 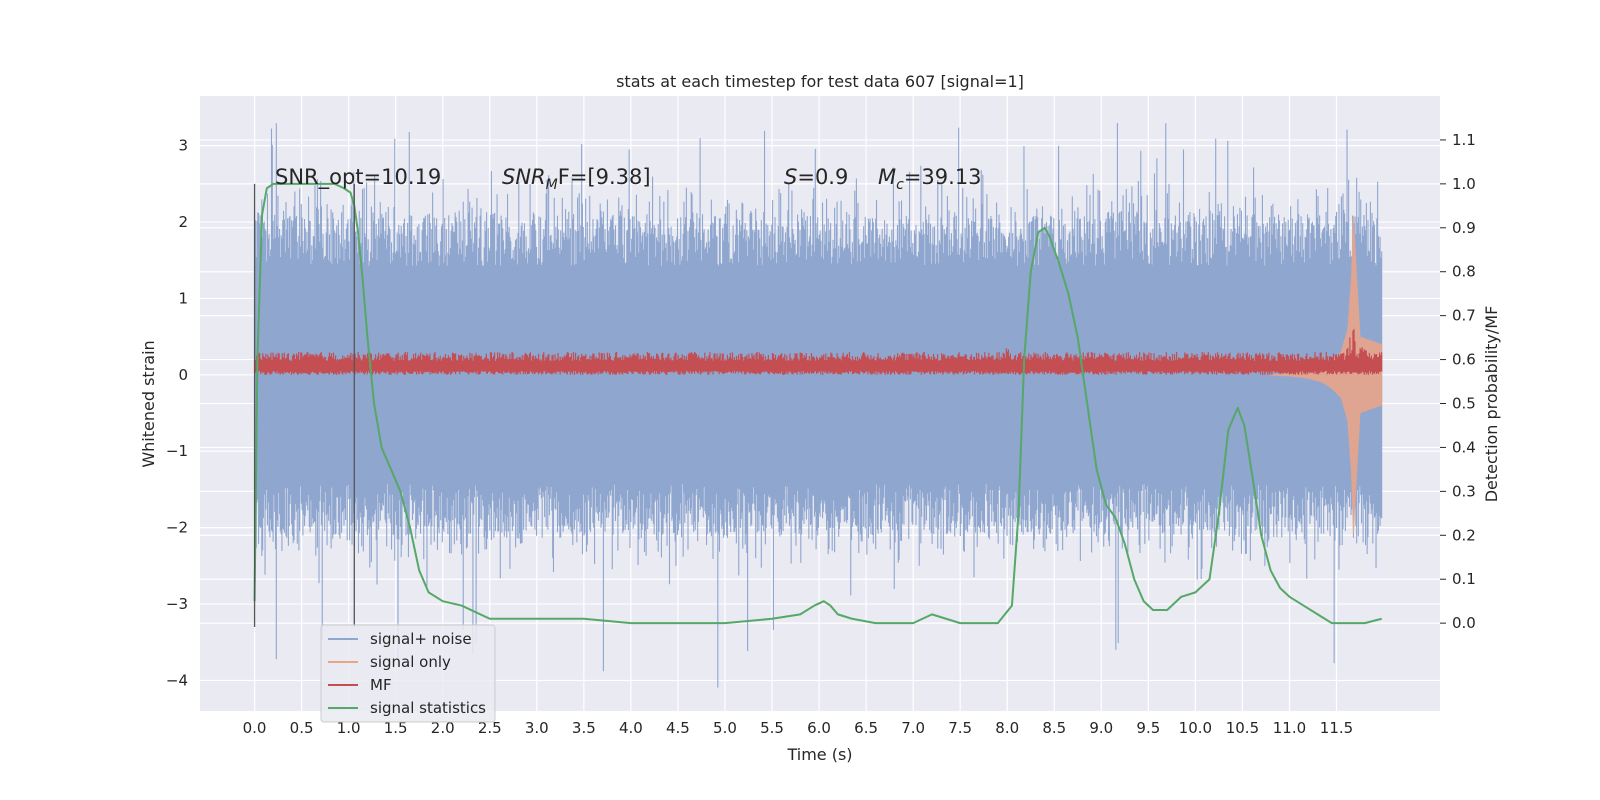 I want to click on x-tick-label: 0.0, so click(x=255, y=728).